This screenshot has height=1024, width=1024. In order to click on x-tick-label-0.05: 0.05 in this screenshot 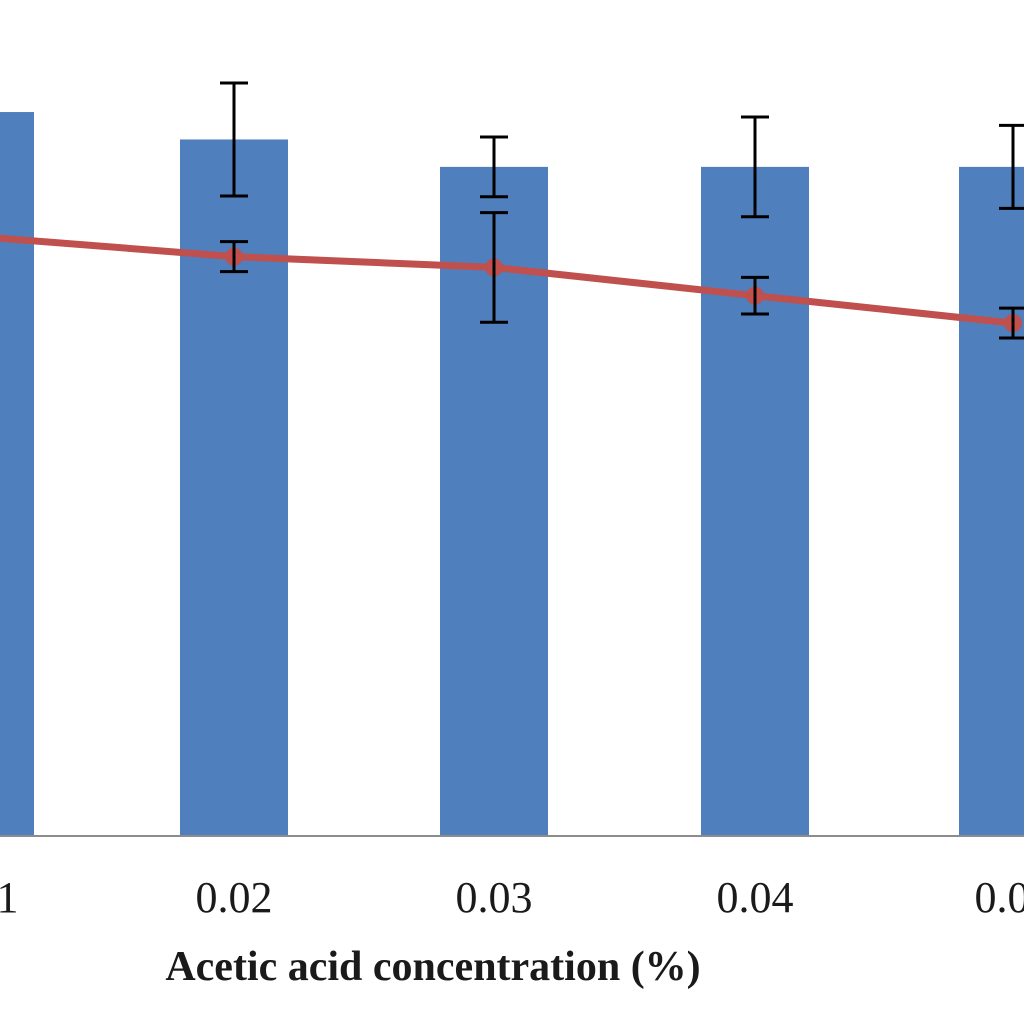, I will do `click(999, 897)`.